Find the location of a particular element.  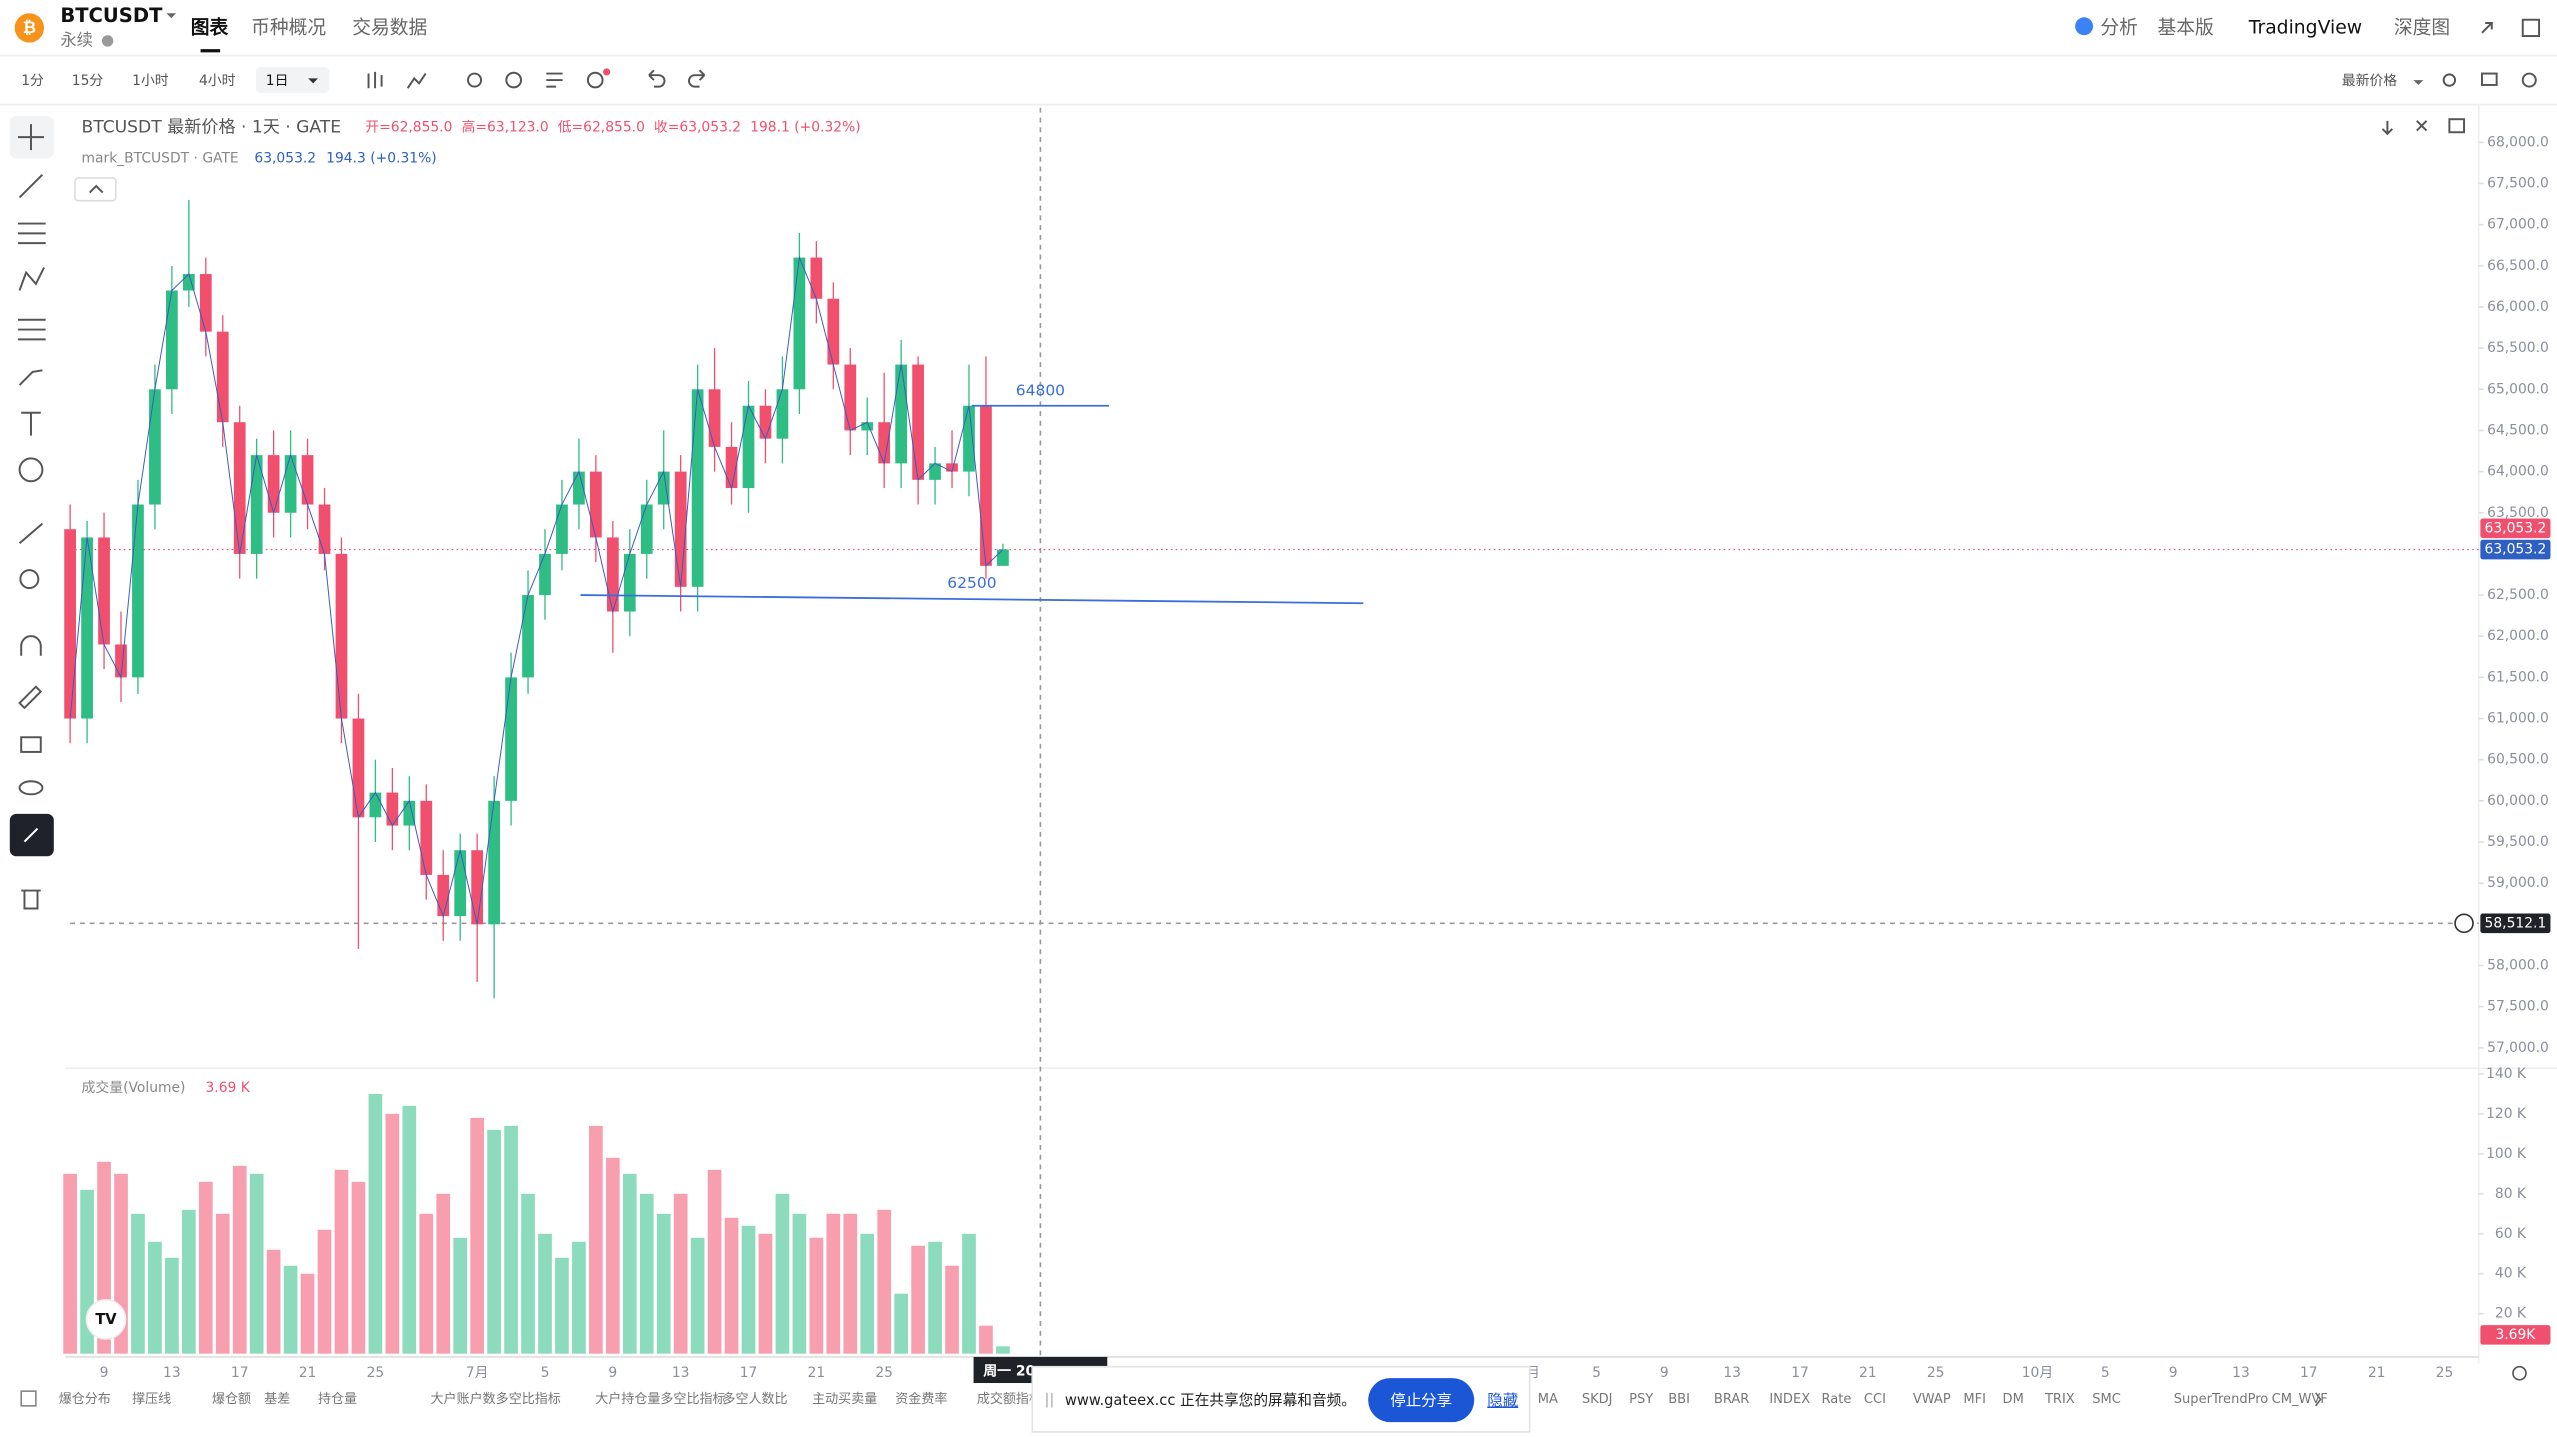

coin-logo is located at coordinates (29, 28).